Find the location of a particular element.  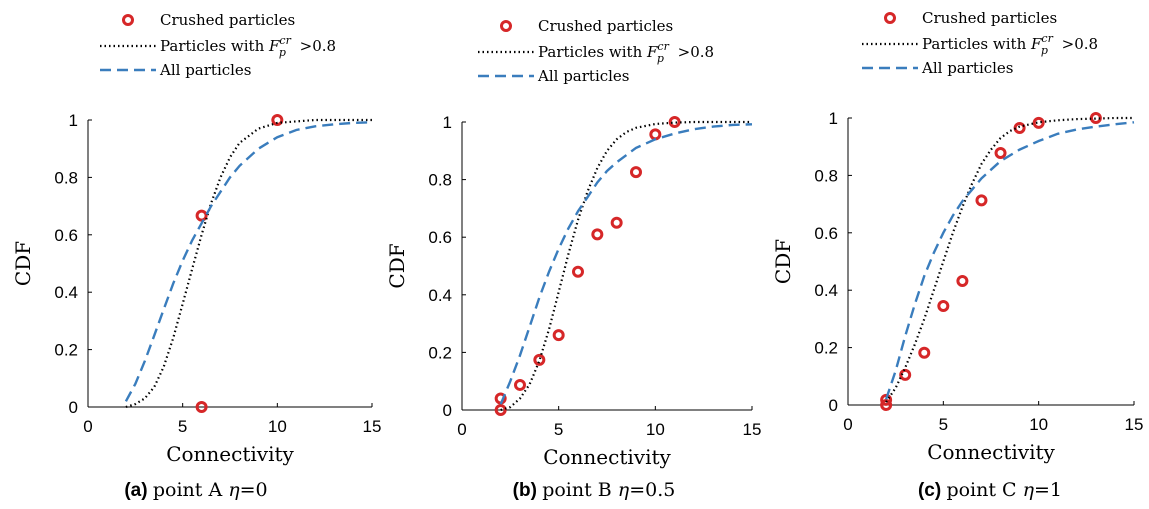

panel-caption: (b) point B η=0.5 is located at coordinates (594, 490).